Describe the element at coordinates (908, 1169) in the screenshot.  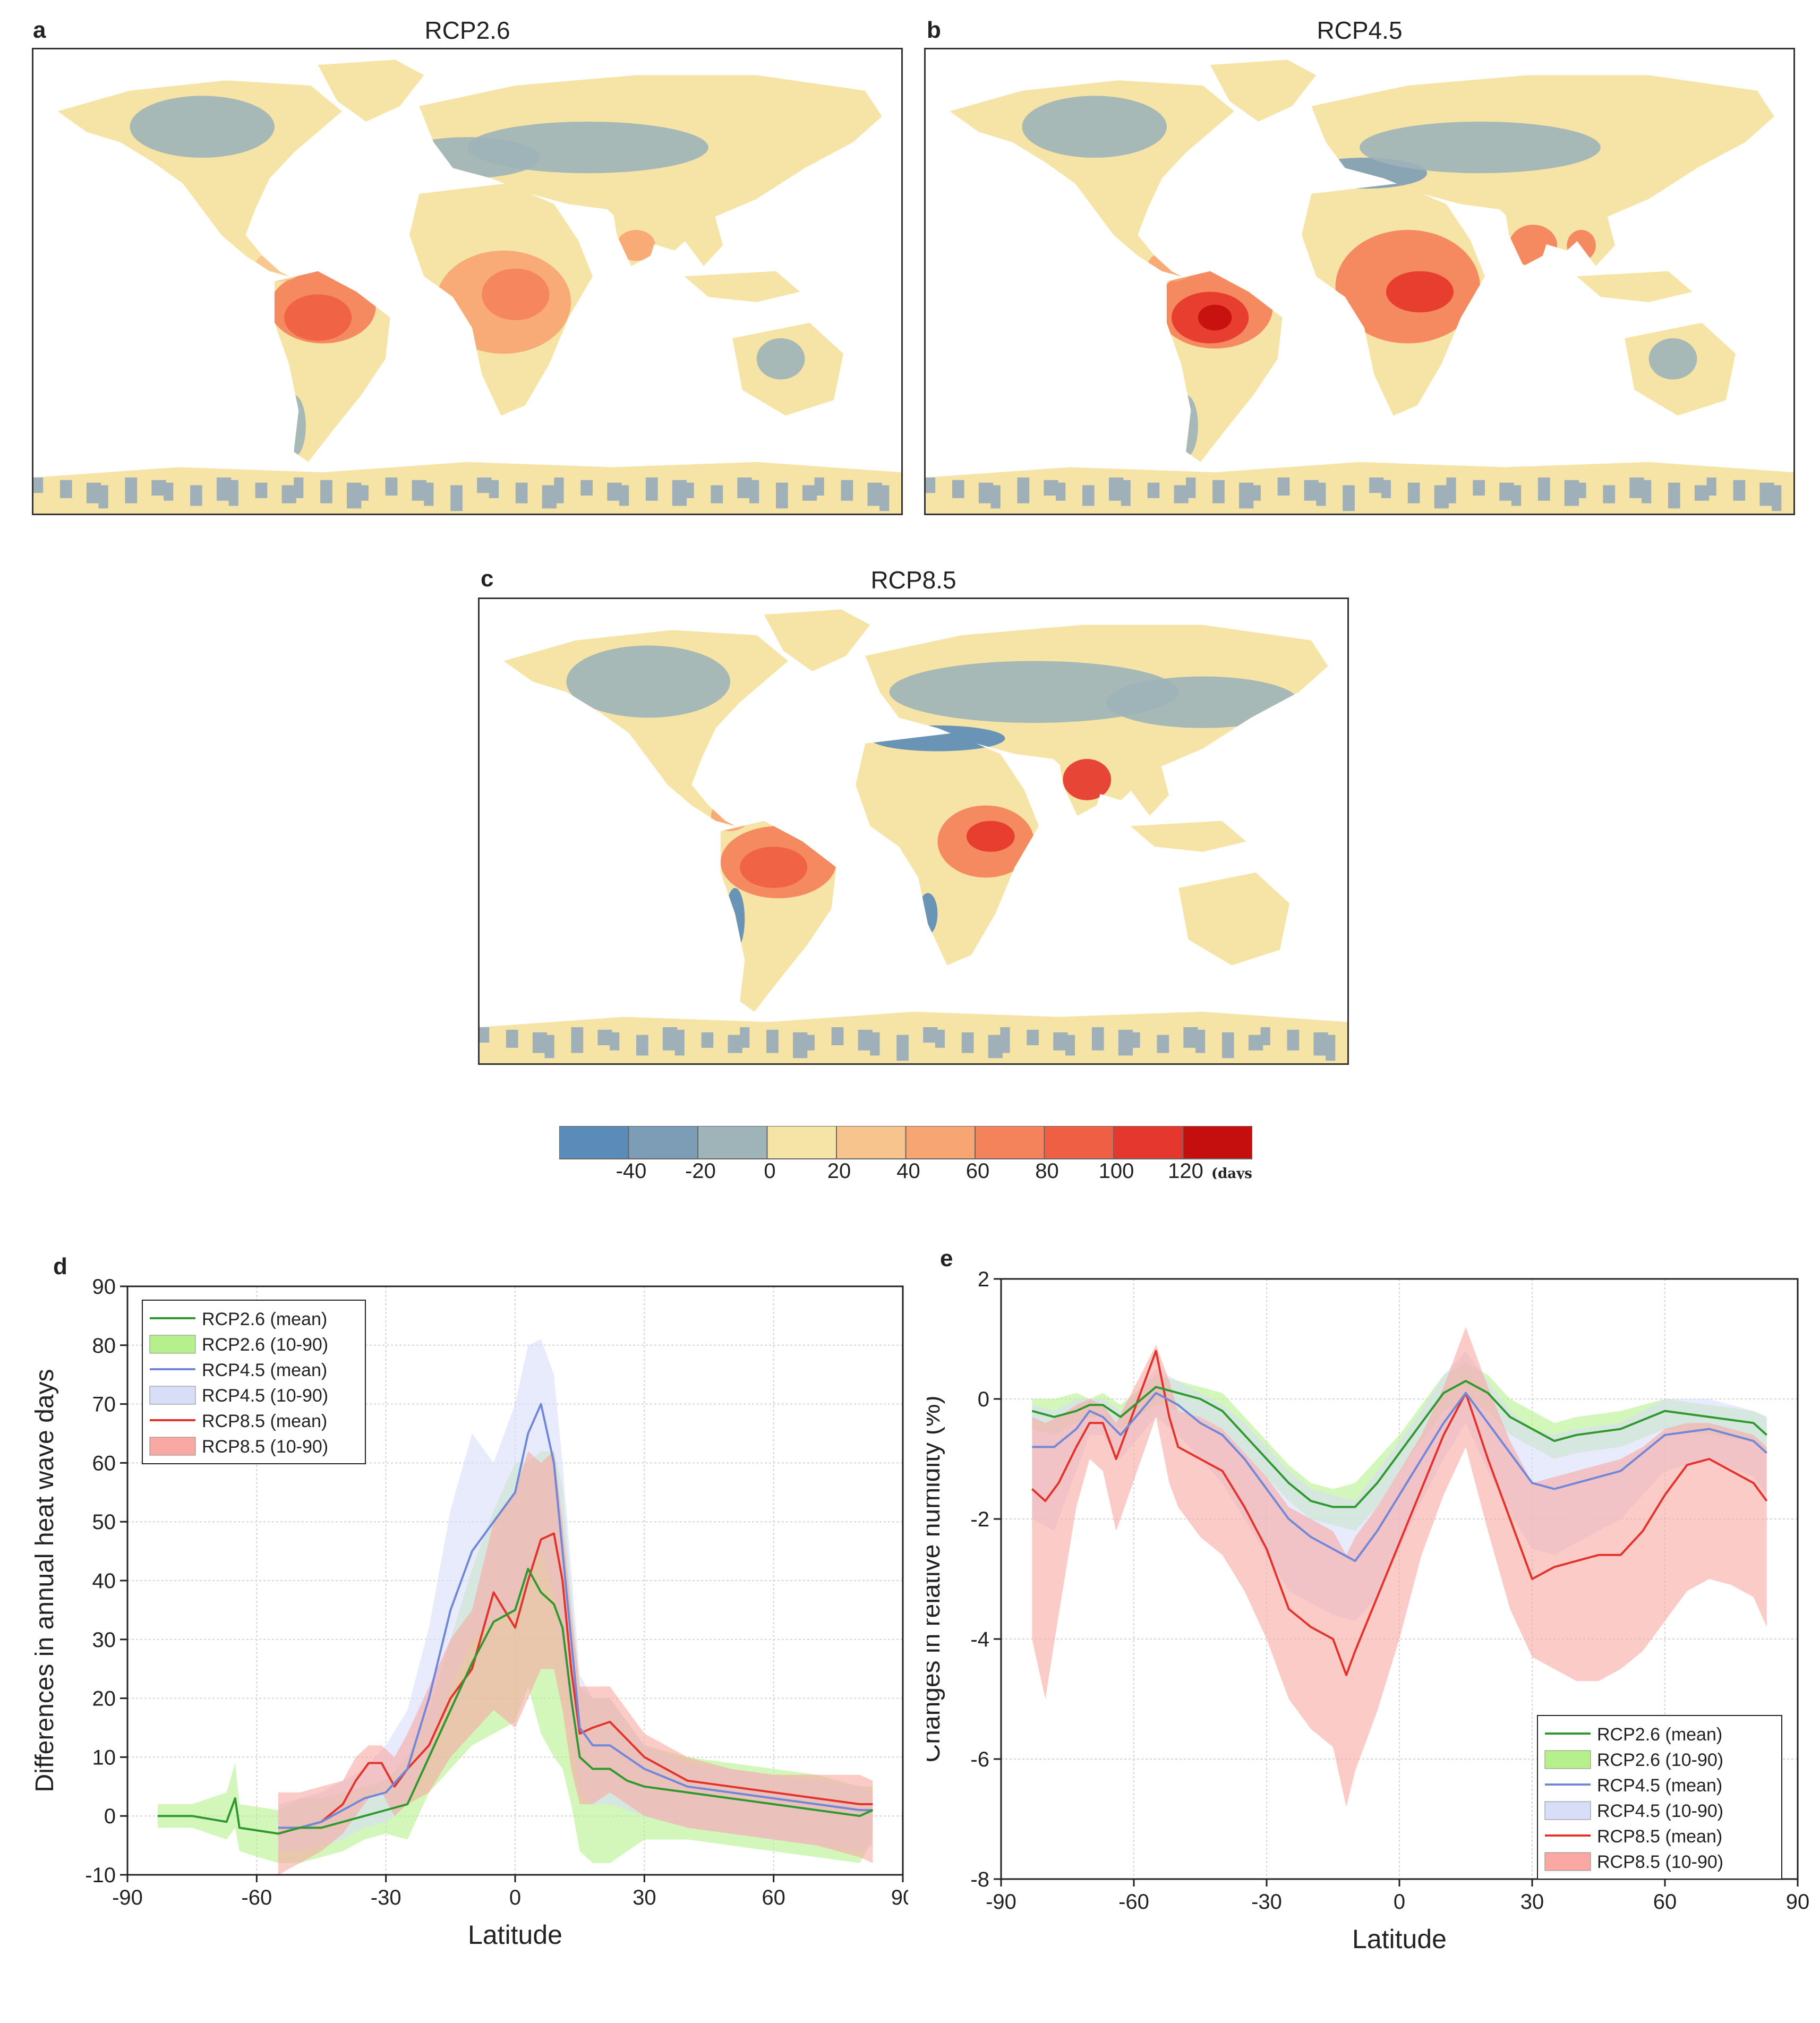
I see `colorbar-tick-label: 40` at that location.